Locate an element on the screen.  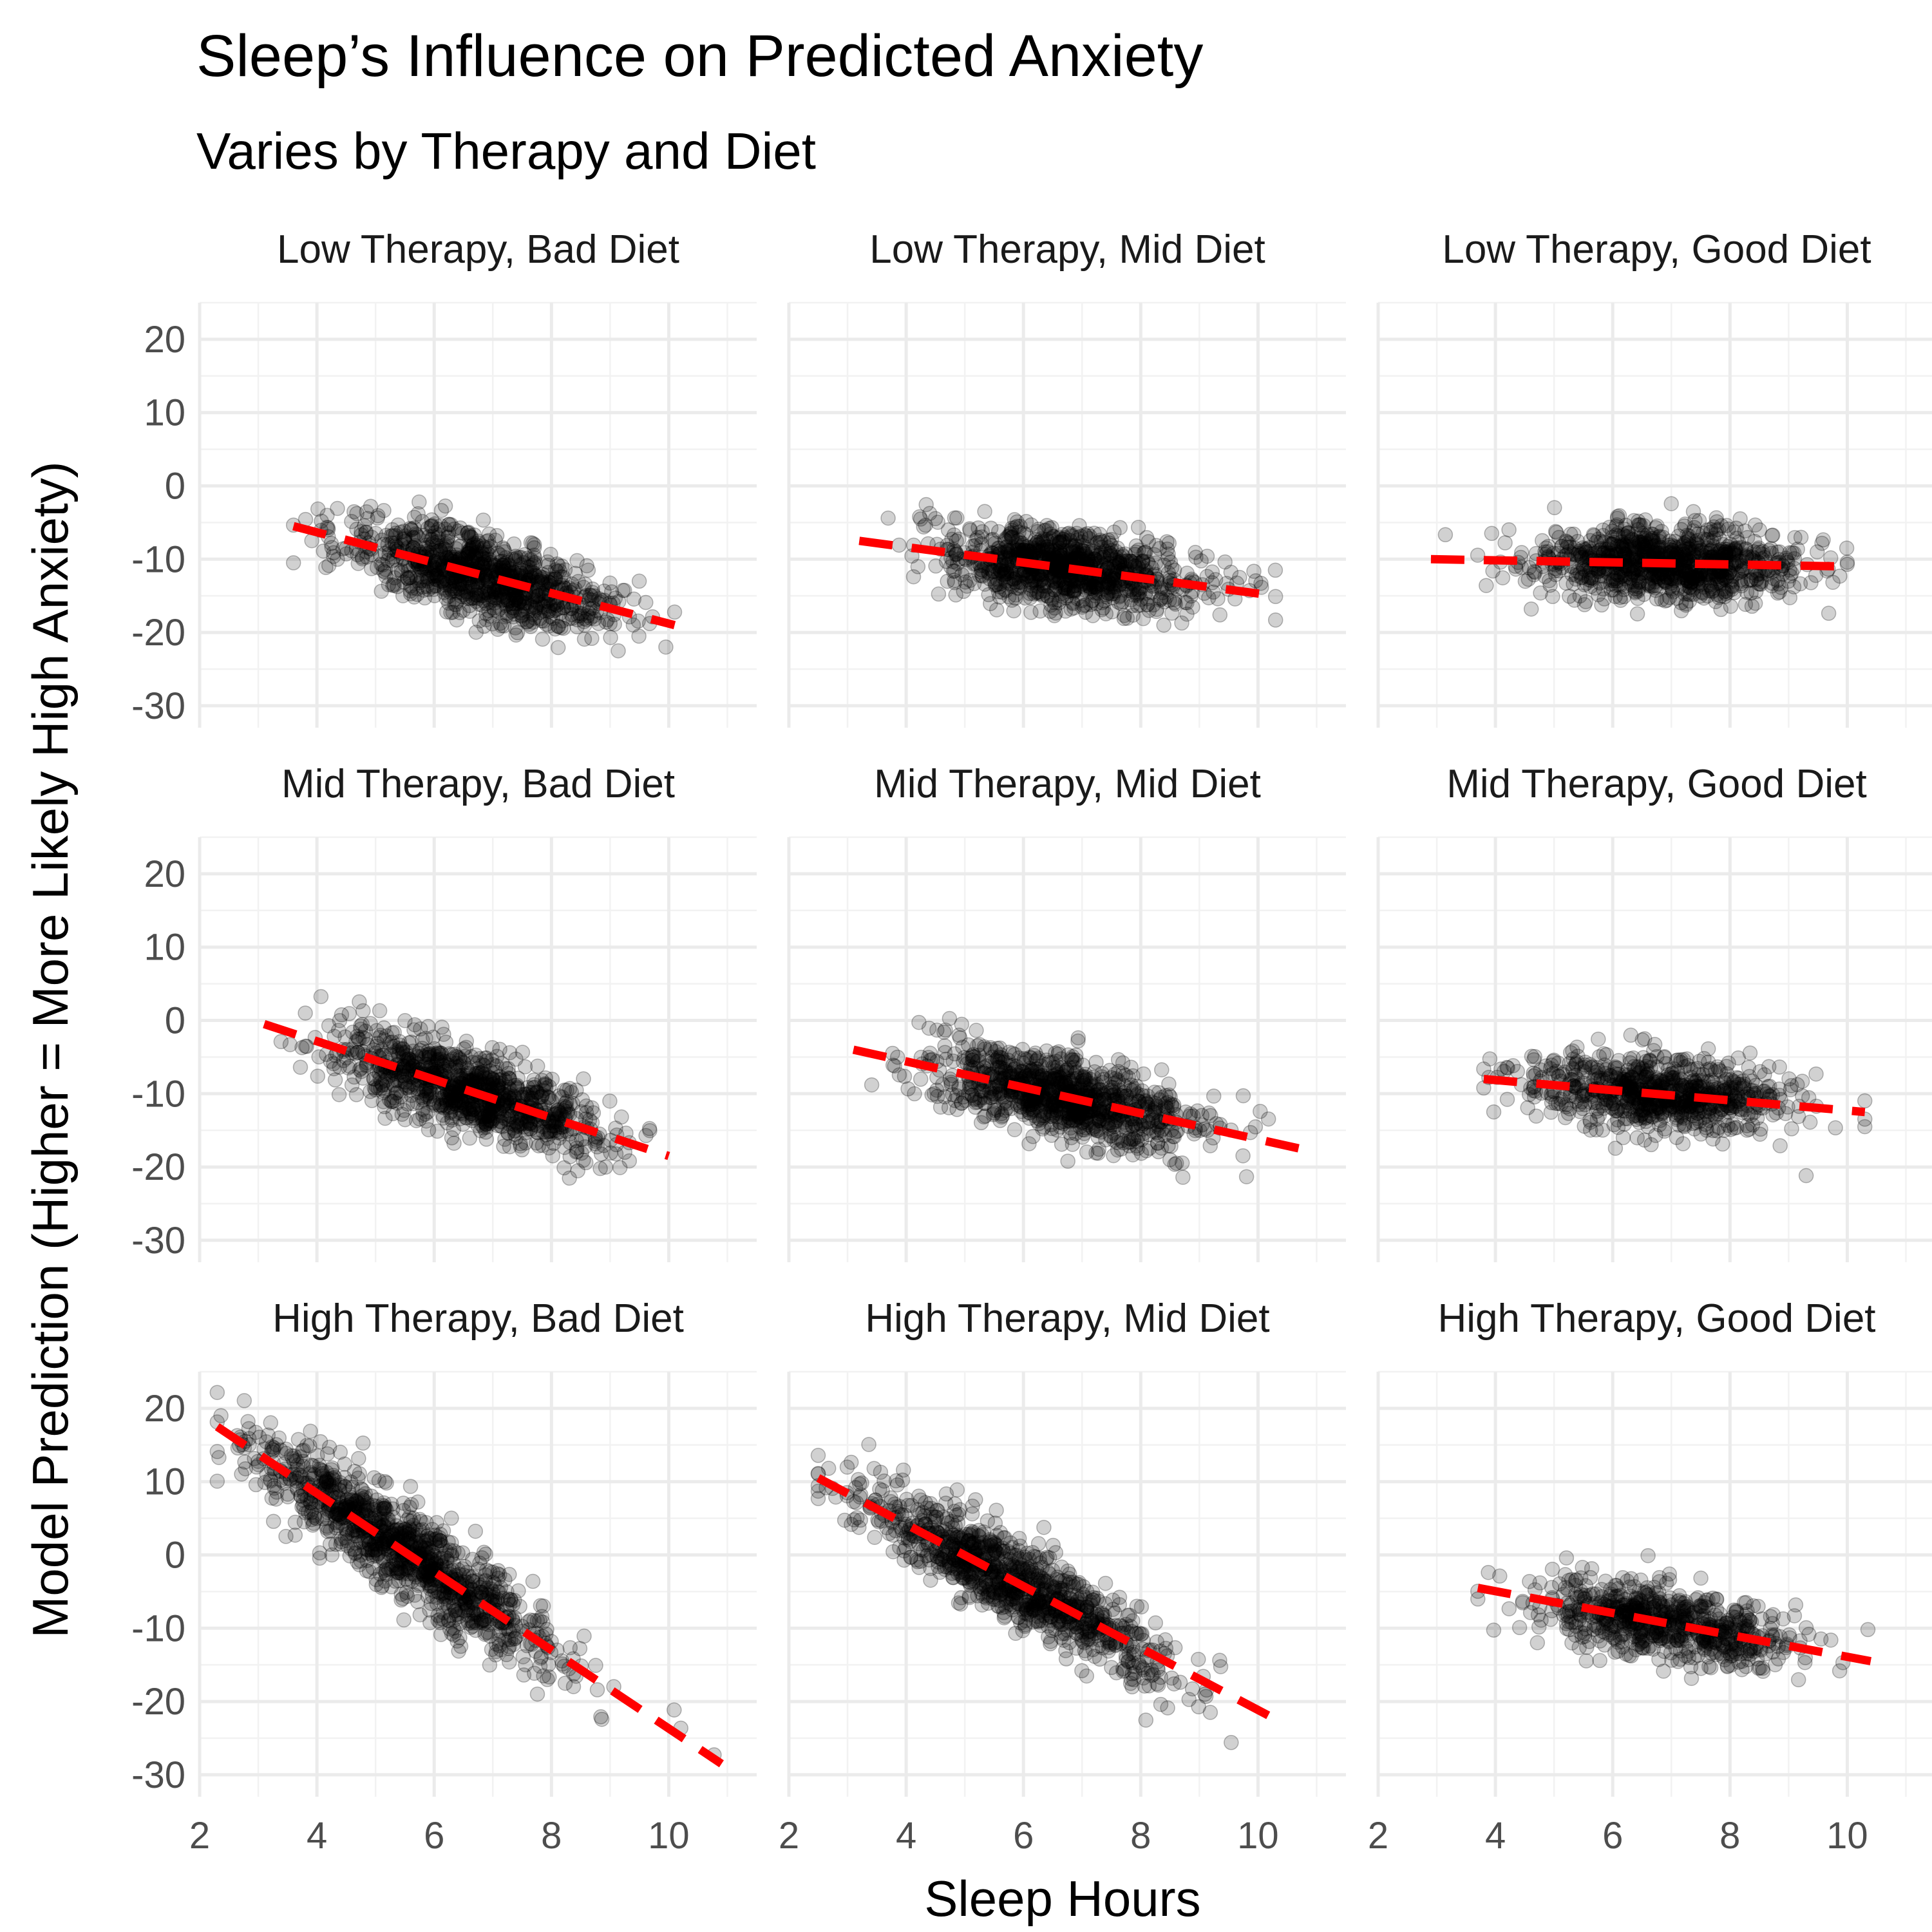
y-tick-label: 0 is located at coordinates (175, 486).